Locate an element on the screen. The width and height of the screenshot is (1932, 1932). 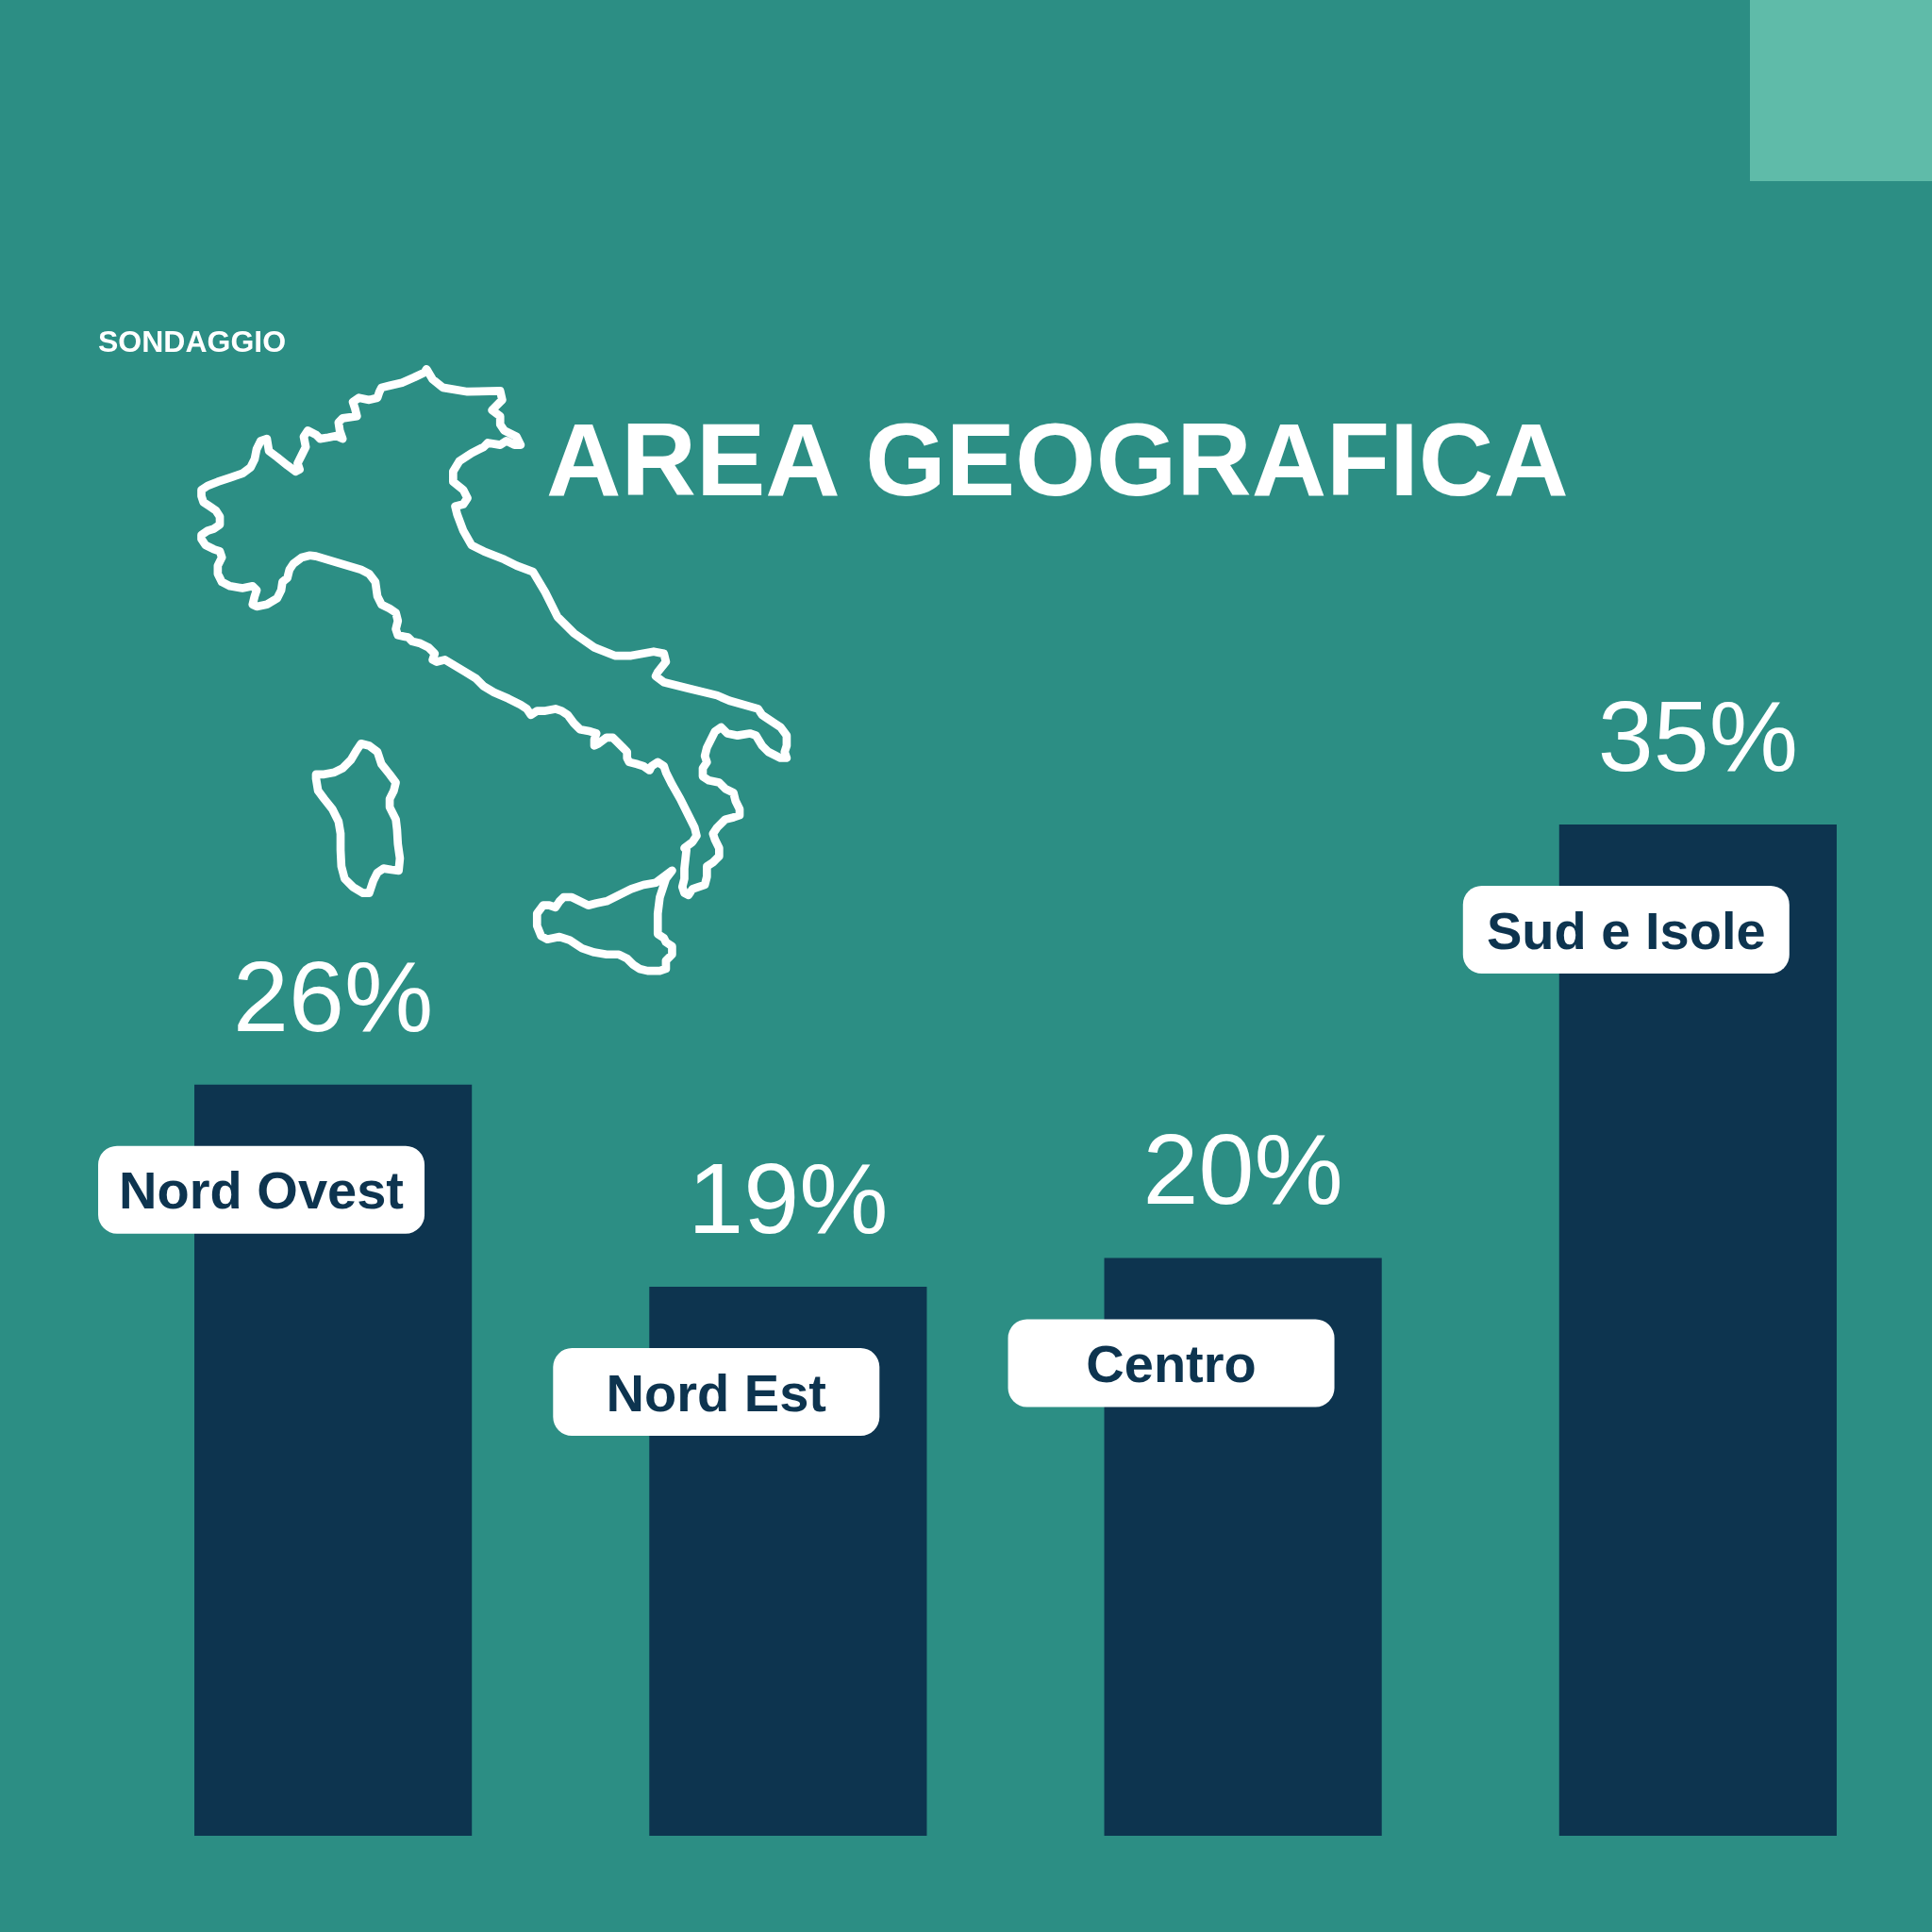
data-label: 19% is located at coordinates (789, 1199).